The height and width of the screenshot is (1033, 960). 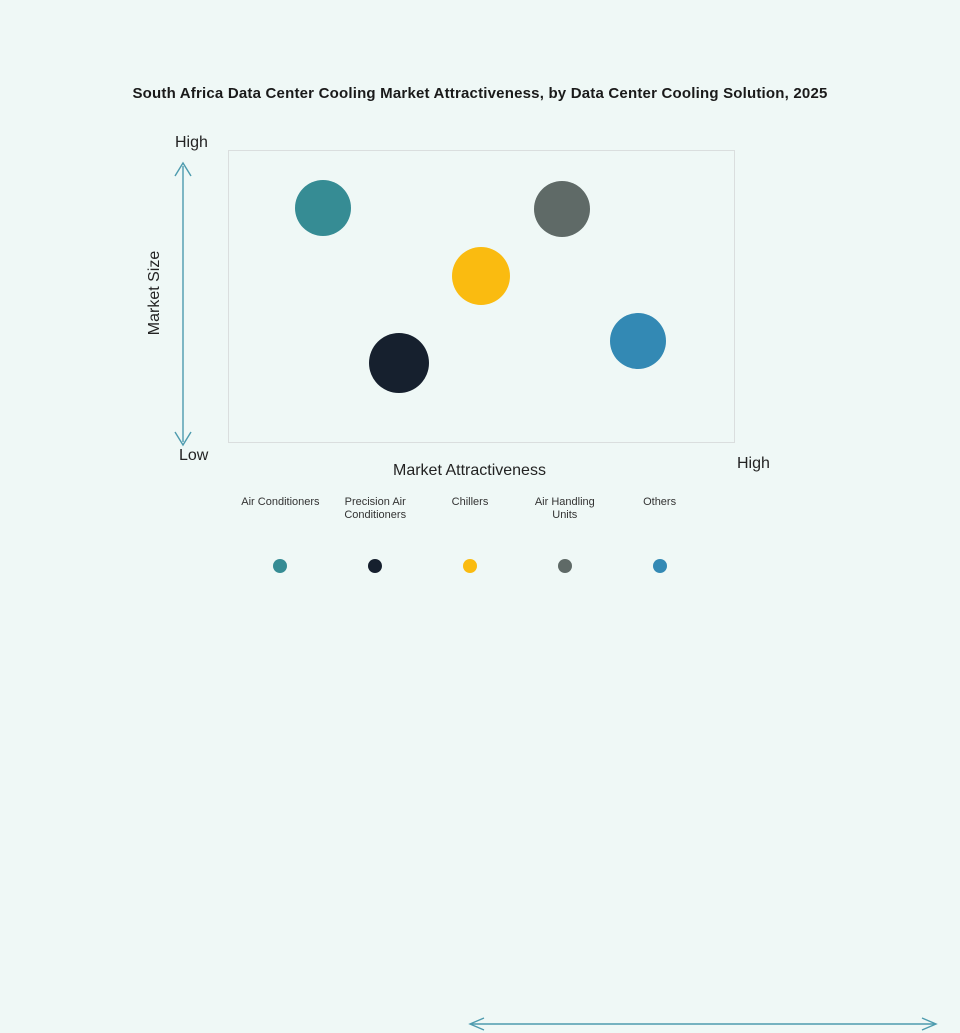 I want to click on legend-dot-air-conditioners, so click(x=280, y=566).